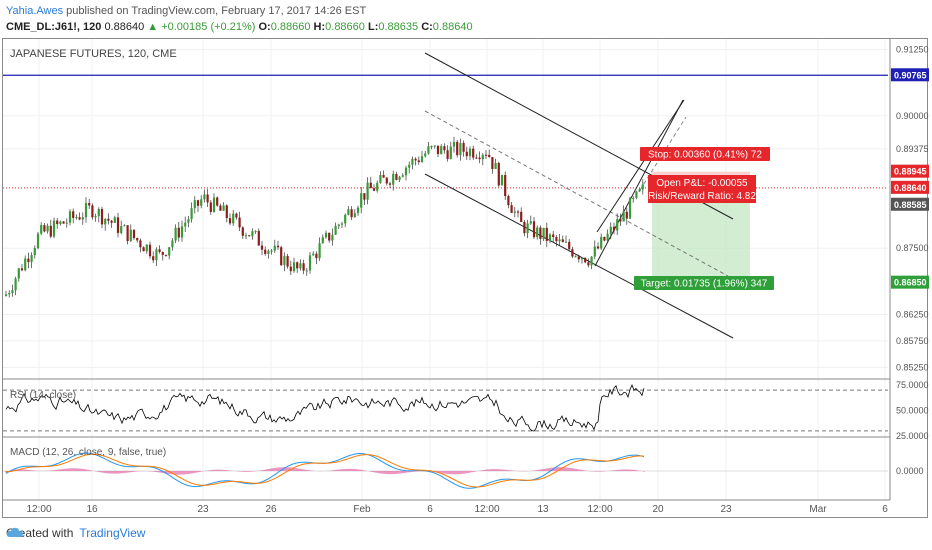 Image resolution: width=932 pixels, height=550 pixels. Describe the element at coordinates (910, 283) in the screenshot. I see `price-tag-label: 0.86850` at that location.